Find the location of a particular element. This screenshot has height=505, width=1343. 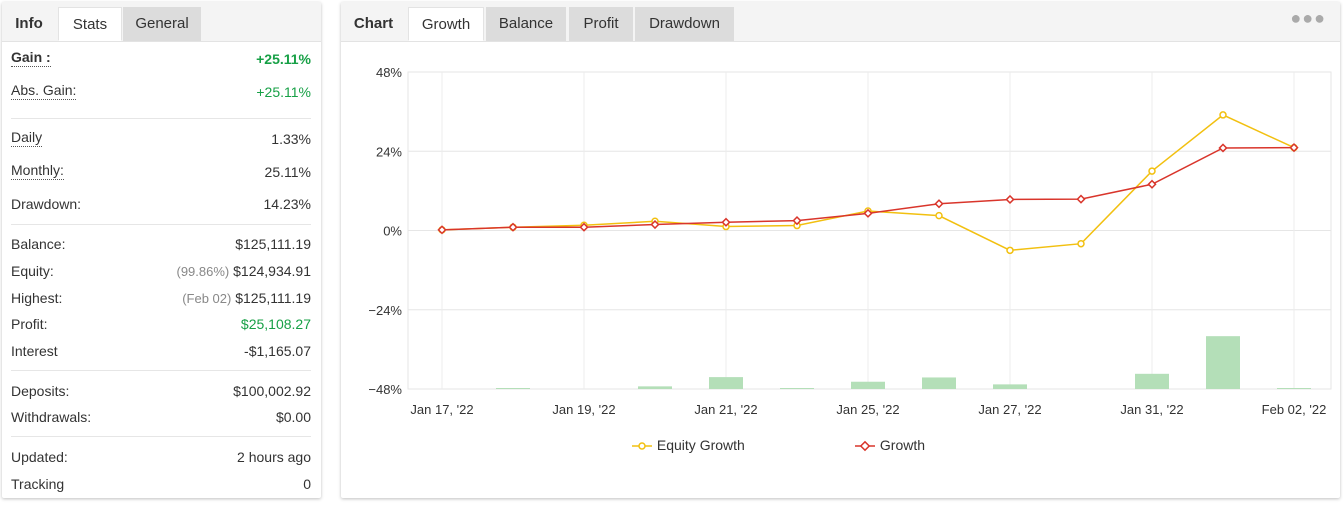

stat-interest-value: -$1,165.07 is located at coordinates (277, 351).